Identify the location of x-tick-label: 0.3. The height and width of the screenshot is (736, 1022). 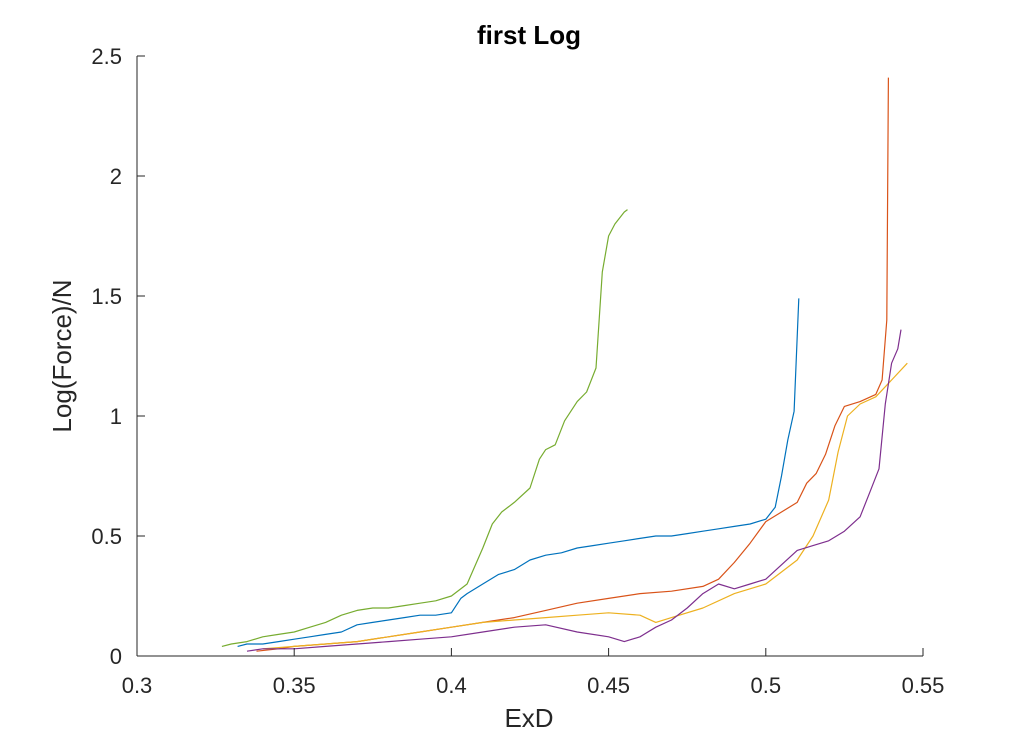
(137, 685).